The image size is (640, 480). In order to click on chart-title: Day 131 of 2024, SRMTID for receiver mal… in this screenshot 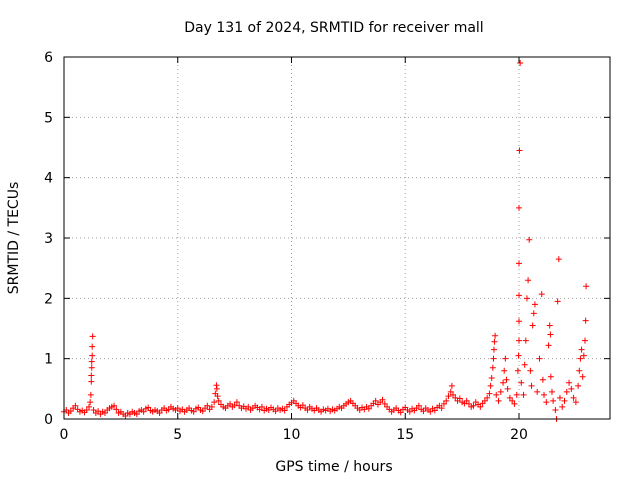, I will do `click(333, 28)`.